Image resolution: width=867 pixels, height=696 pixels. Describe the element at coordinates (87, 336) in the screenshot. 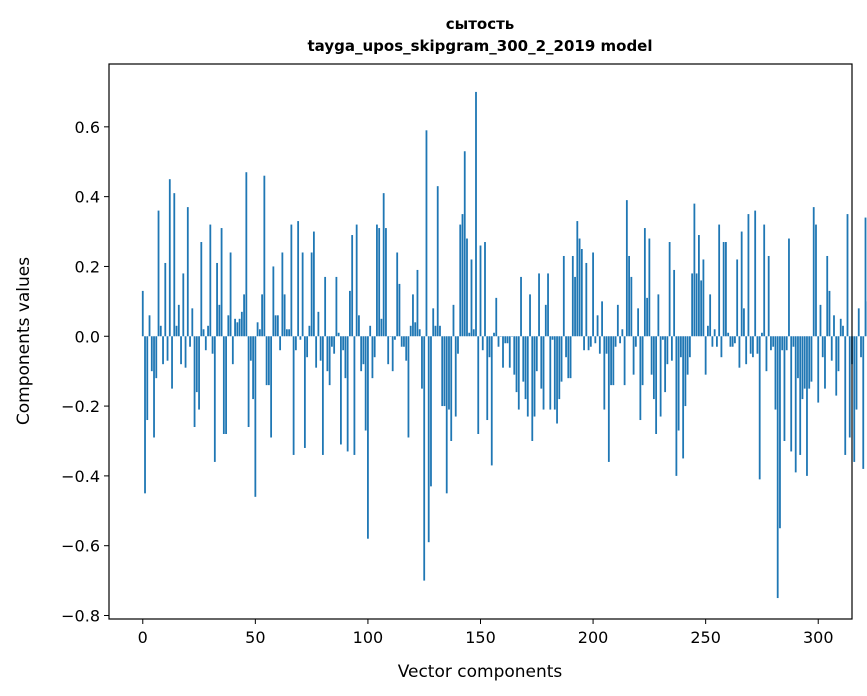

I see `y-tick-label: 0.0` at that location.